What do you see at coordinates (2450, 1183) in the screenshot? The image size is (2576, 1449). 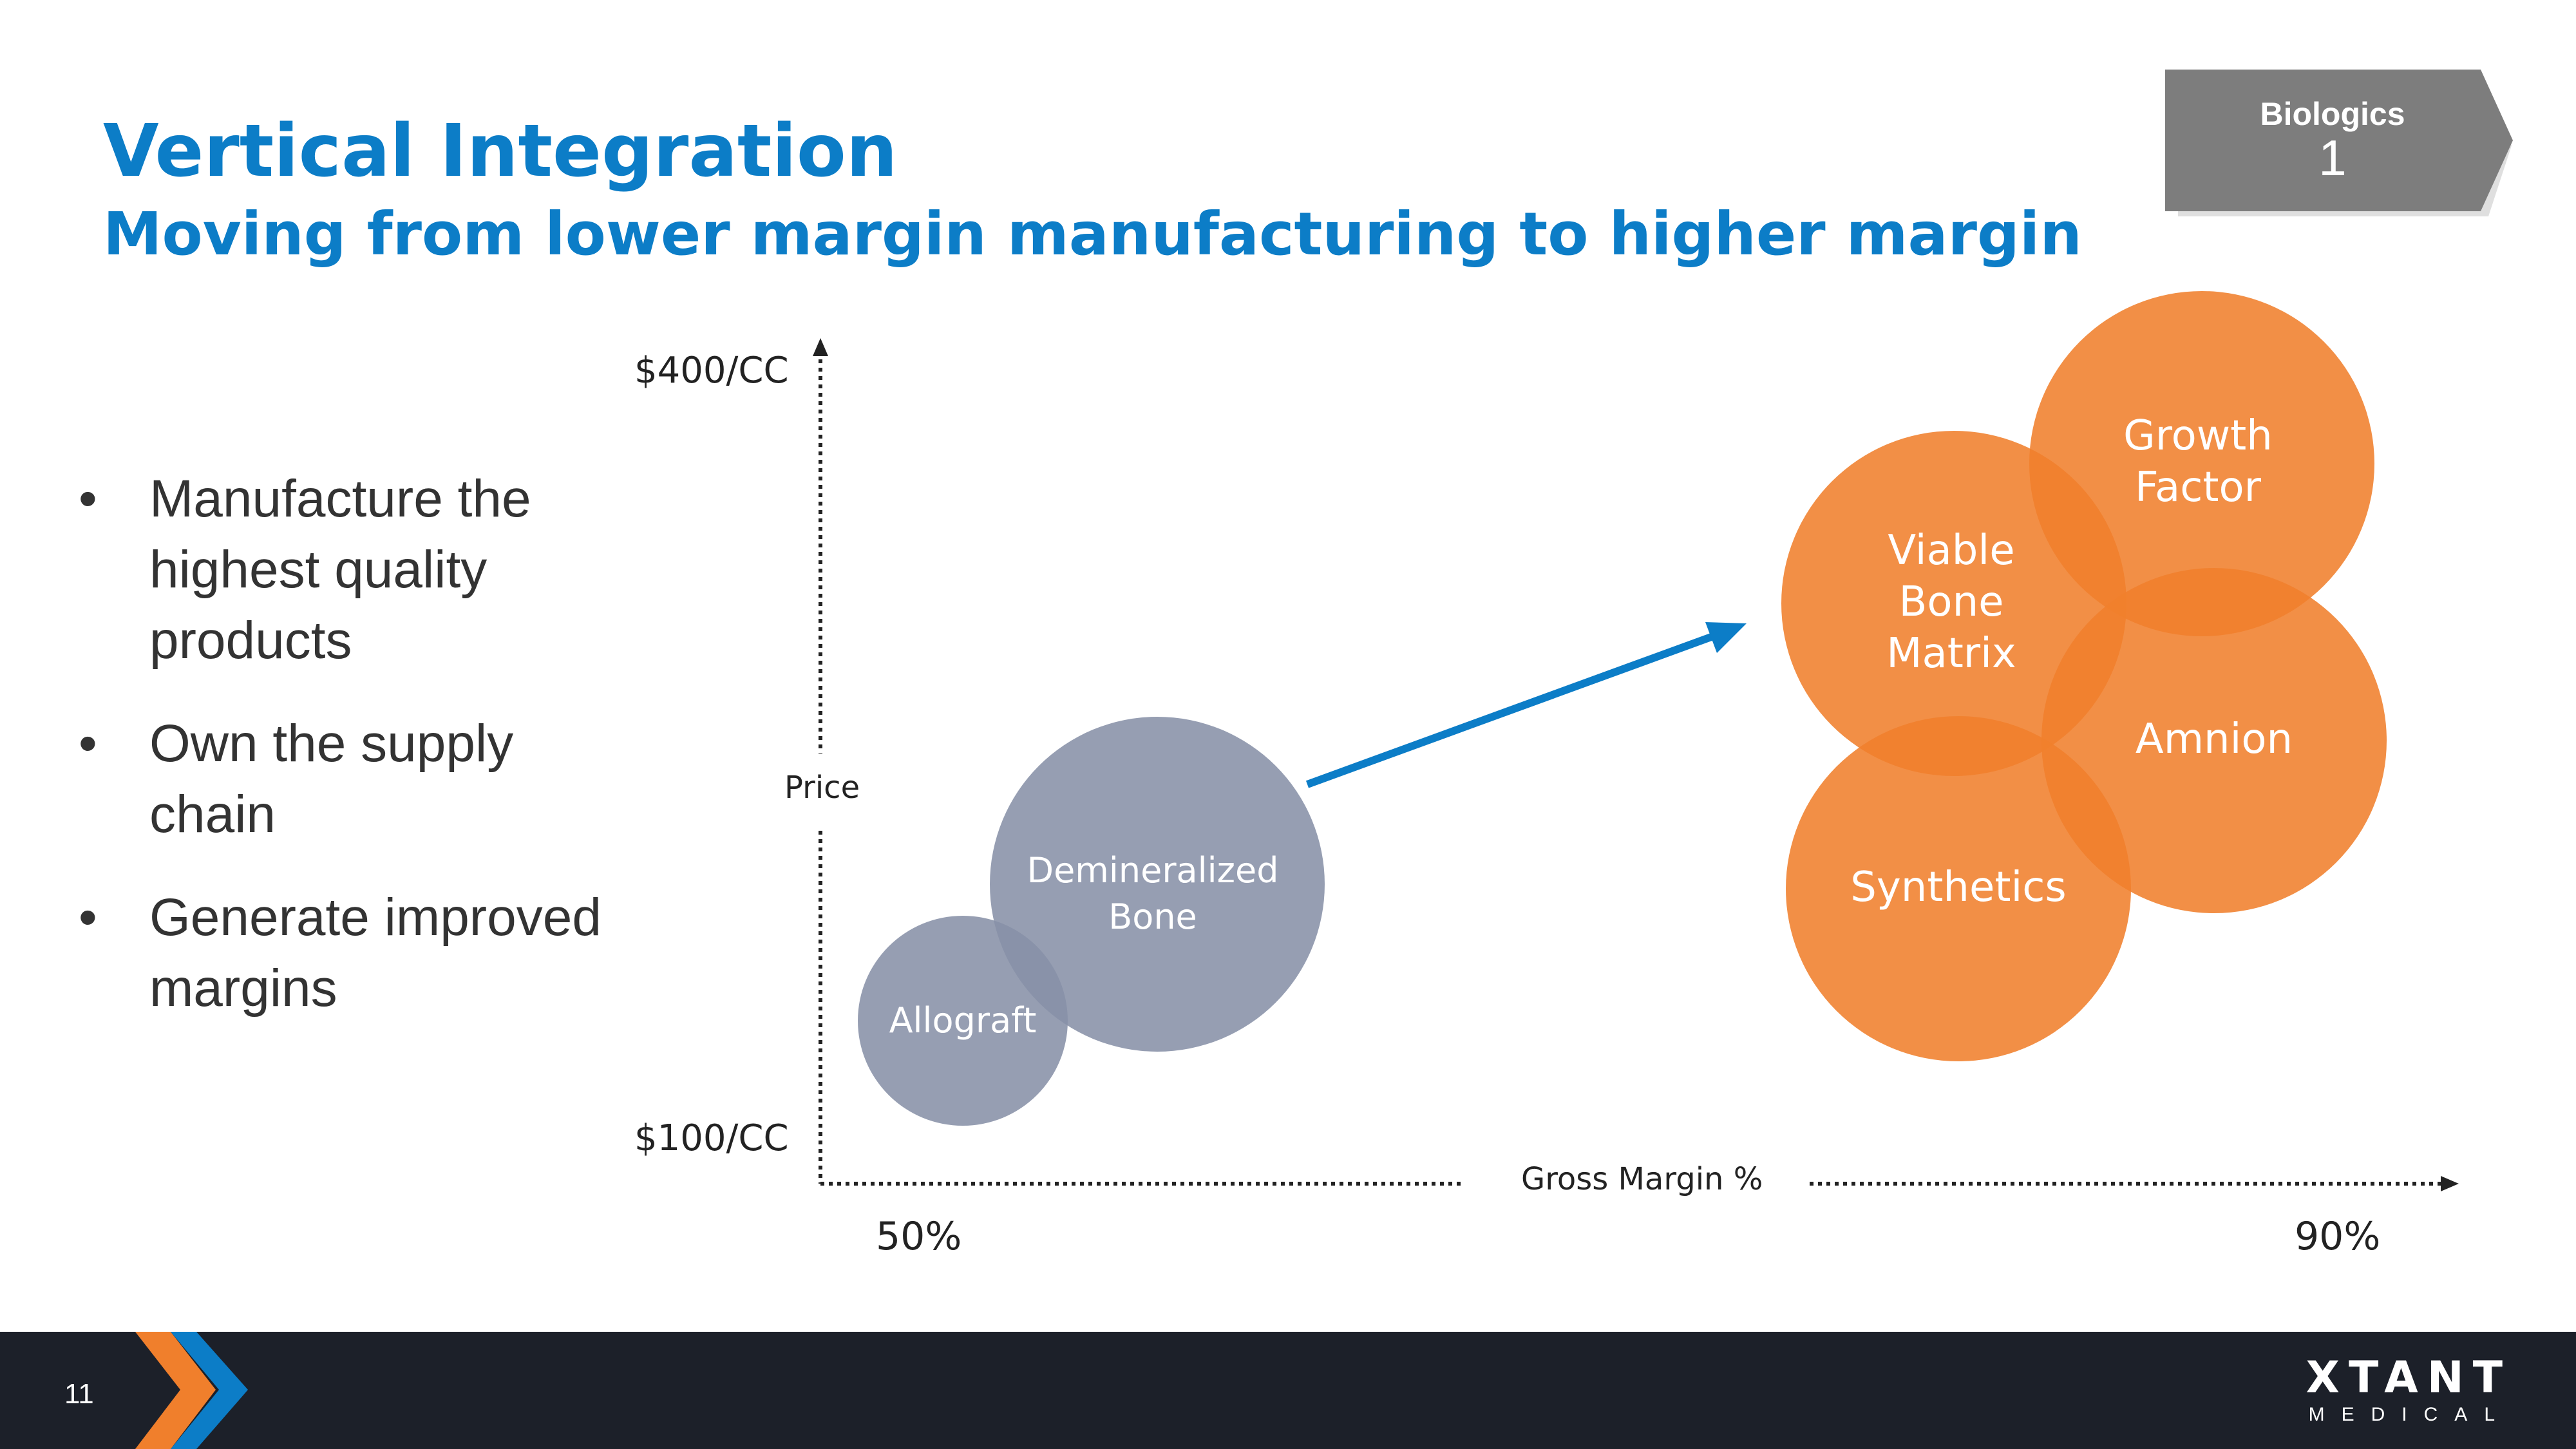 I see `arrow-right-icon` at bounding box center [2450, 1183].